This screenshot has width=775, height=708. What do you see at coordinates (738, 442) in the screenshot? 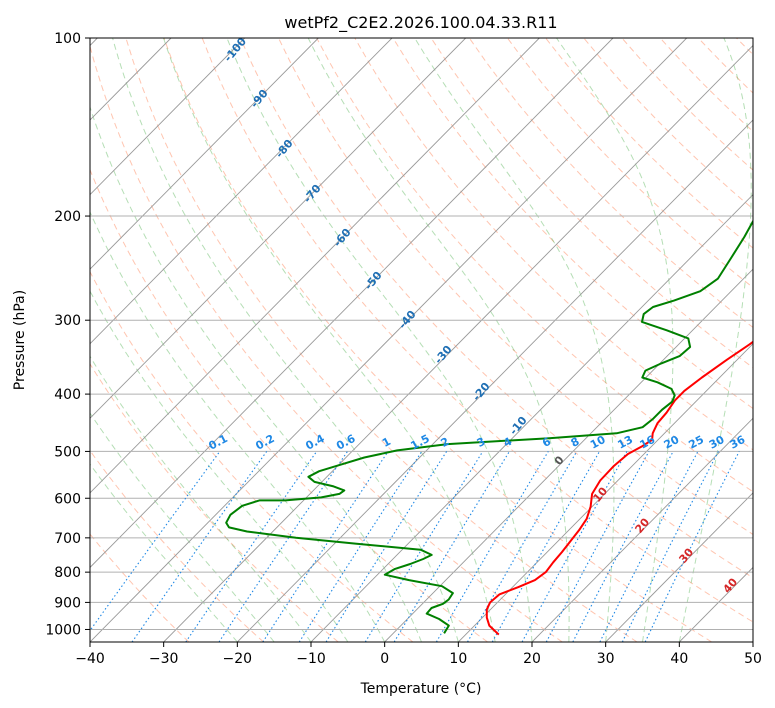
I see `mixing-ratio-label: 36` at bounding box center [738, 442].